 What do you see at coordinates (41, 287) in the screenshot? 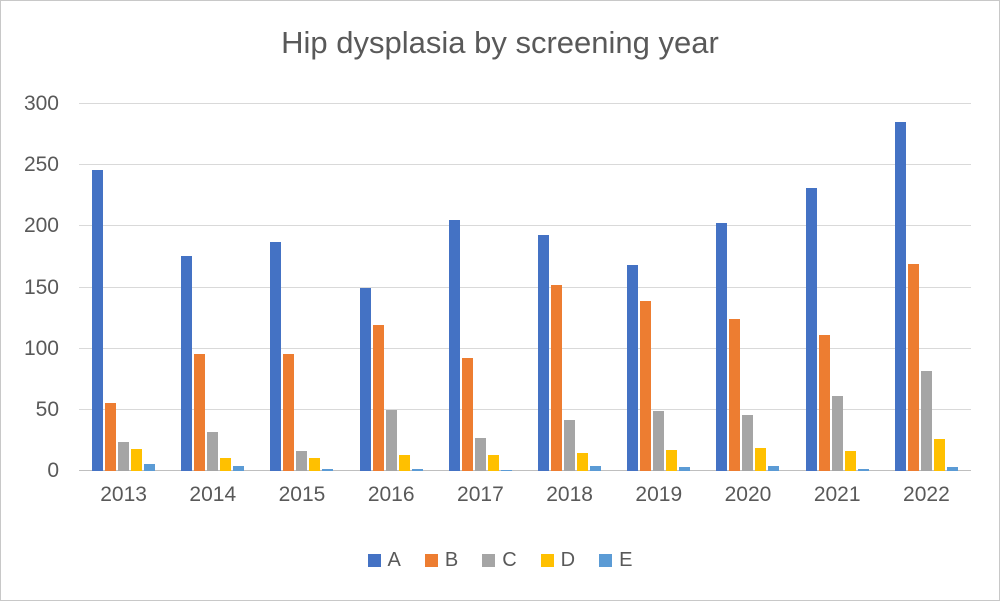
I see `y-tick-label: 150` at bounding box center [41, 287].